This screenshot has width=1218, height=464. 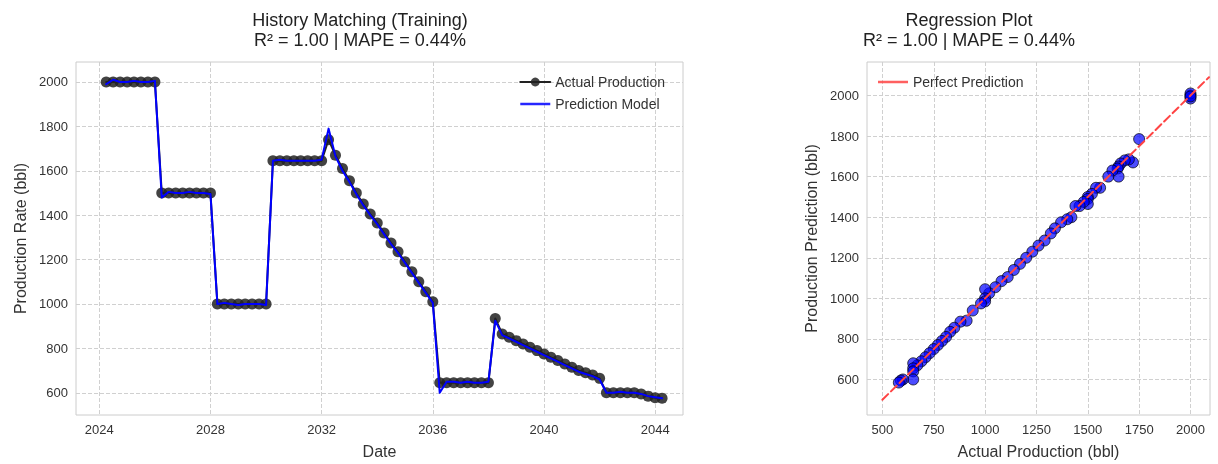 What do you see at coordinates (882, 429) in the screenshot?
I see `x-tick-label: 500` at bounding box center [882, 429].